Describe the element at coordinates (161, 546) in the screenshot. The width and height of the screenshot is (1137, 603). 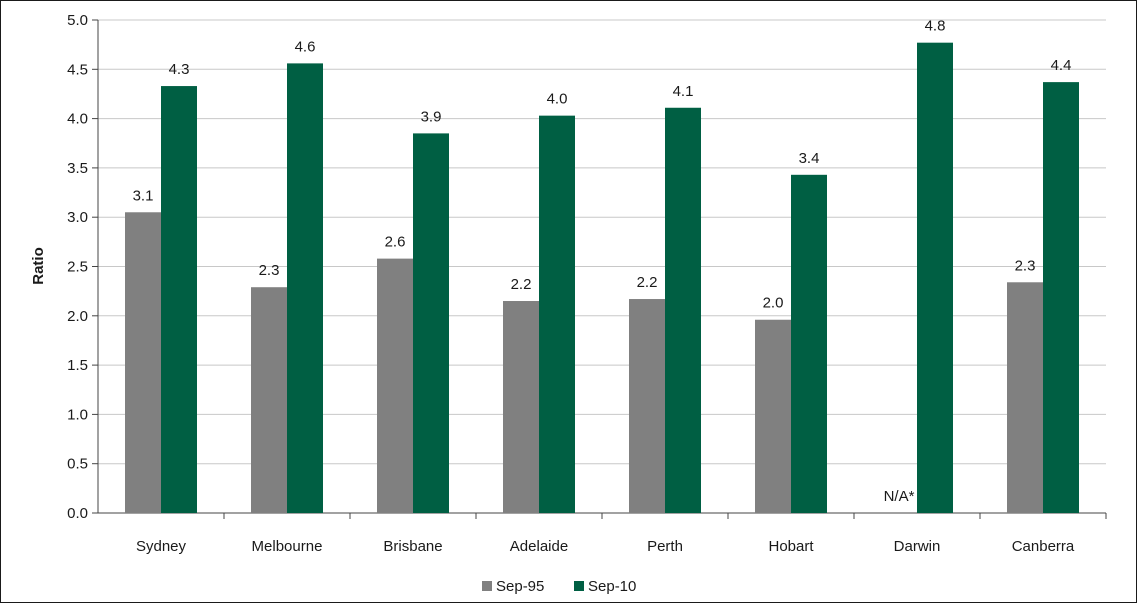
I see `category-label: Sydney` at that location.